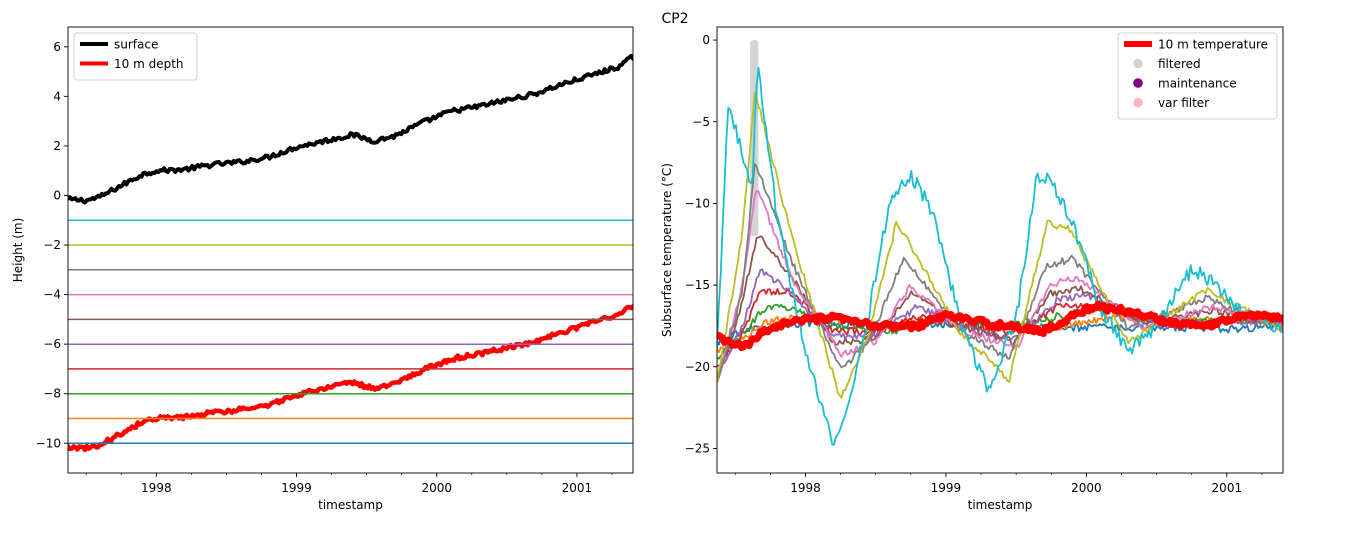 The image size is (1350, 540). What do you see at coordinates (149, 64) in the screenshot?
I see `legend-label: 10 m depth` at bounding box center [149, 64].